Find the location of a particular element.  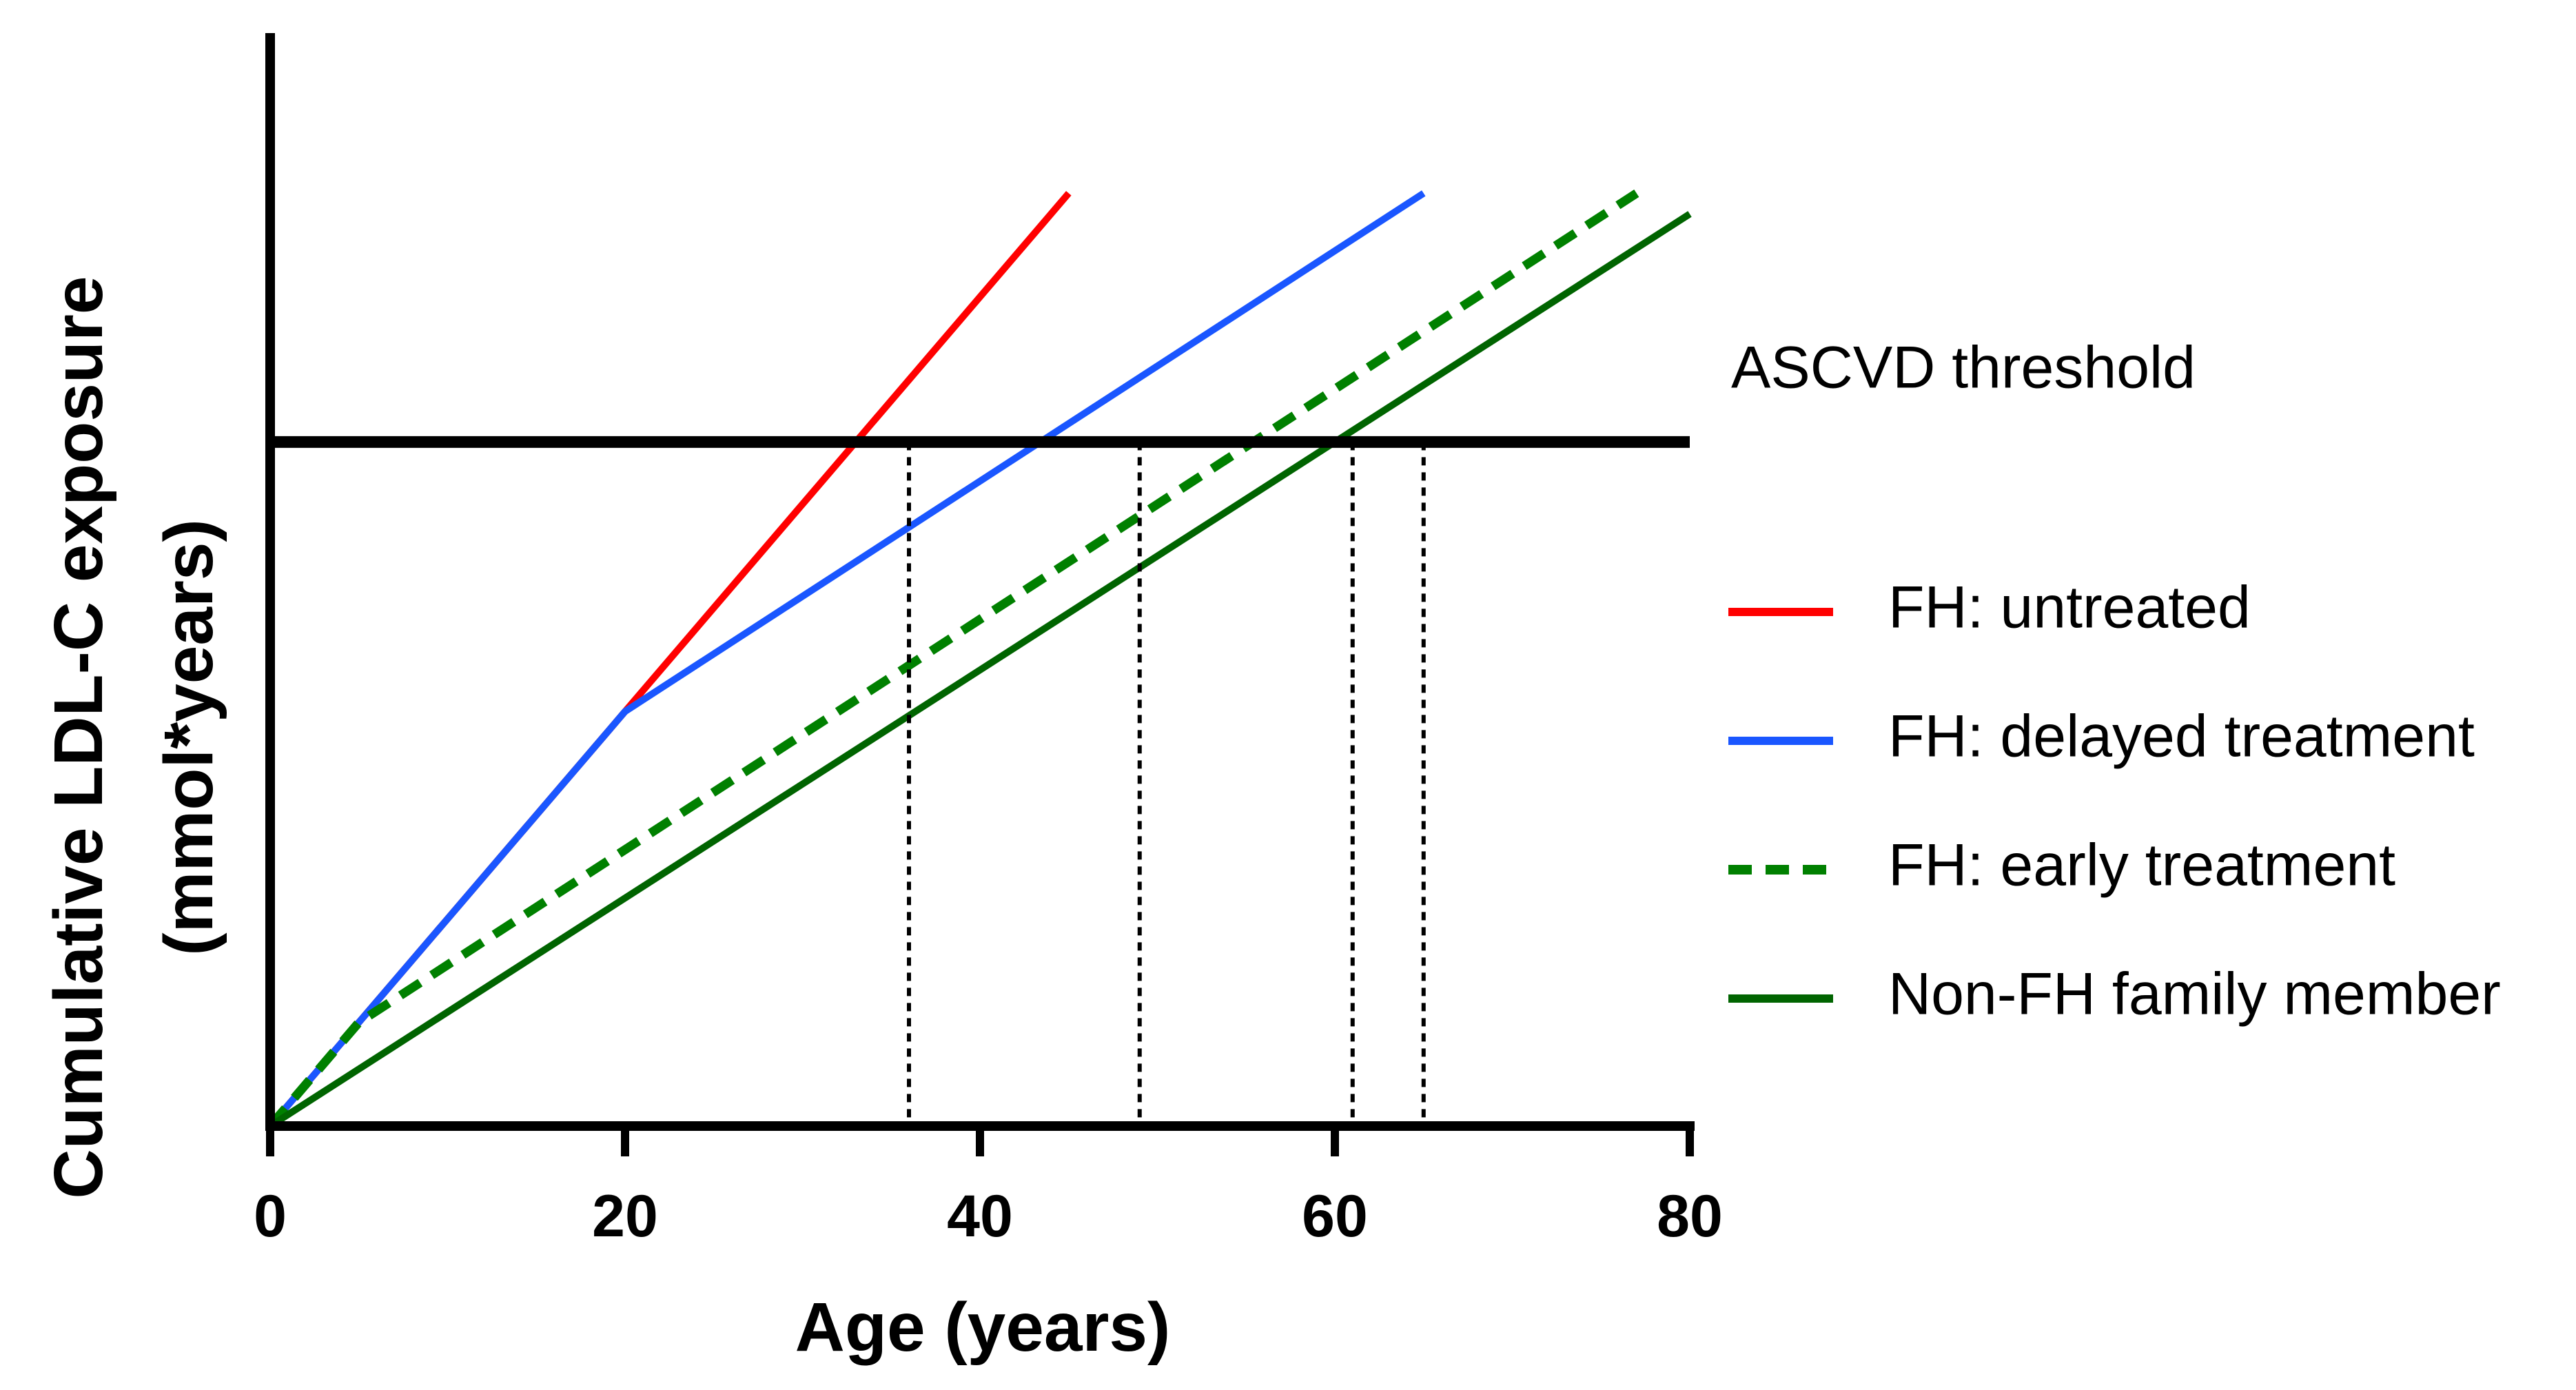

threshold-label: ASCVD threshold is located at coordinates (1963, 368).